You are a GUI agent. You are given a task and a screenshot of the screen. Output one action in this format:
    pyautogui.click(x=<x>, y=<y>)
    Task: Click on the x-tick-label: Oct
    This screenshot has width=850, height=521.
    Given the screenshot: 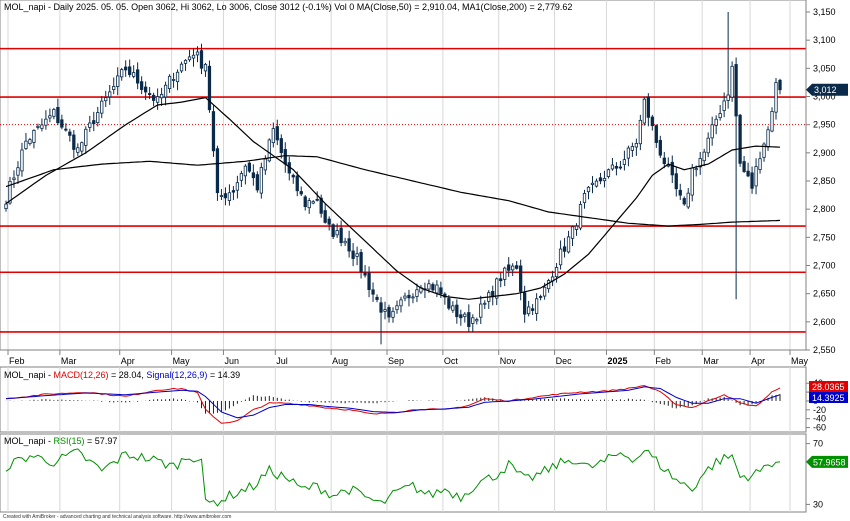 What is the action you would take?
    pyautogui.click(x=451, y=361)
    